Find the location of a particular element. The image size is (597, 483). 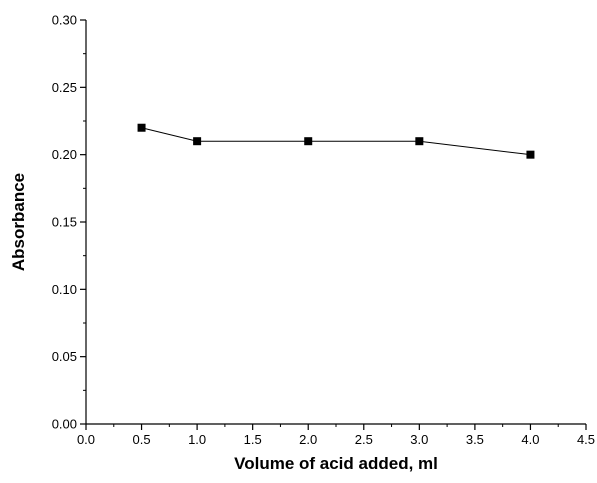

x-tick-label: 4.5 is located at coordinates (586, 439).